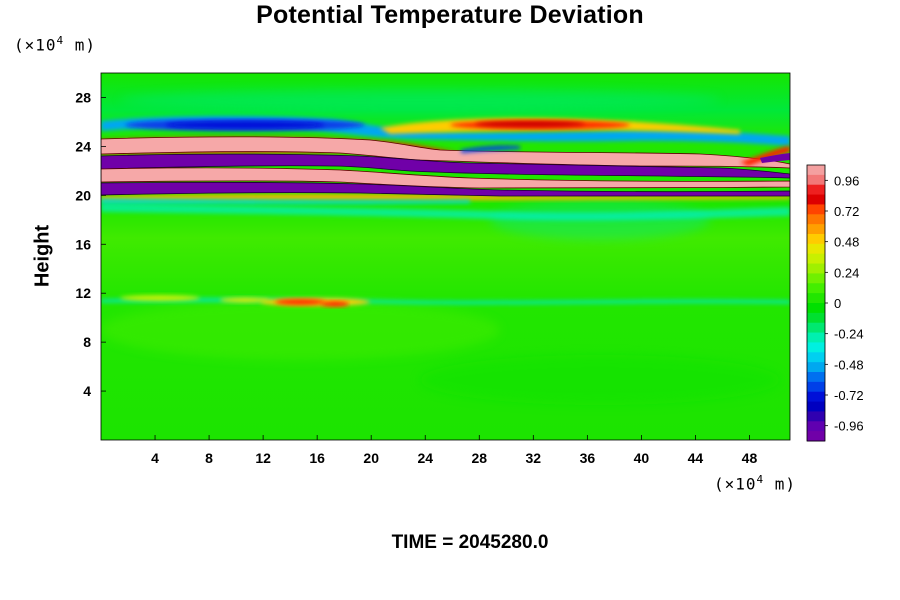 Image resolution: width=900 pixels, height=600 pixels. Describe the element at coordinates (317, 458) in the screenshot. I see `x-tick-label: 16` at that location.